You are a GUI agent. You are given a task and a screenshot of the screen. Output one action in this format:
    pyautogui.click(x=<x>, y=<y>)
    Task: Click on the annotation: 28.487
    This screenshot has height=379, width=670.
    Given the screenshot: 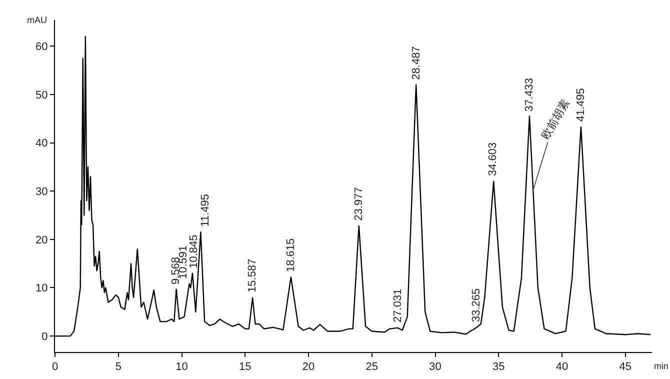 What is the action you would take?
    pyautogui.click(x=416, y=63)
    